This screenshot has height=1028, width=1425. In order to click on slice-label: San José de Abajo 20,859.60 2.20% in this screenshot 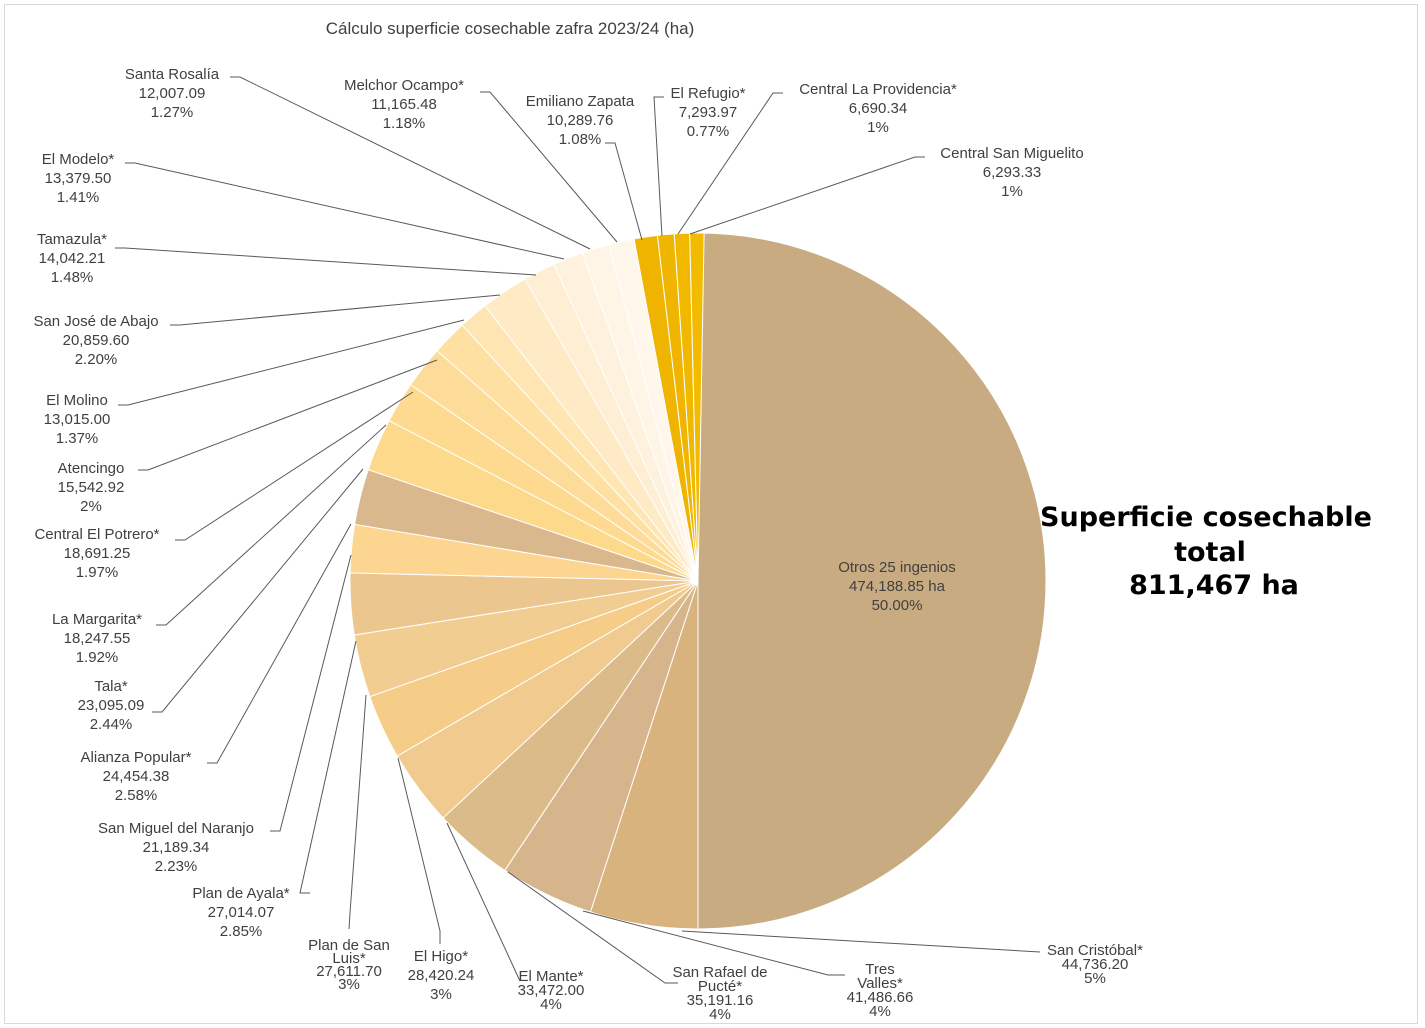, I will do `click(95, 340)`.